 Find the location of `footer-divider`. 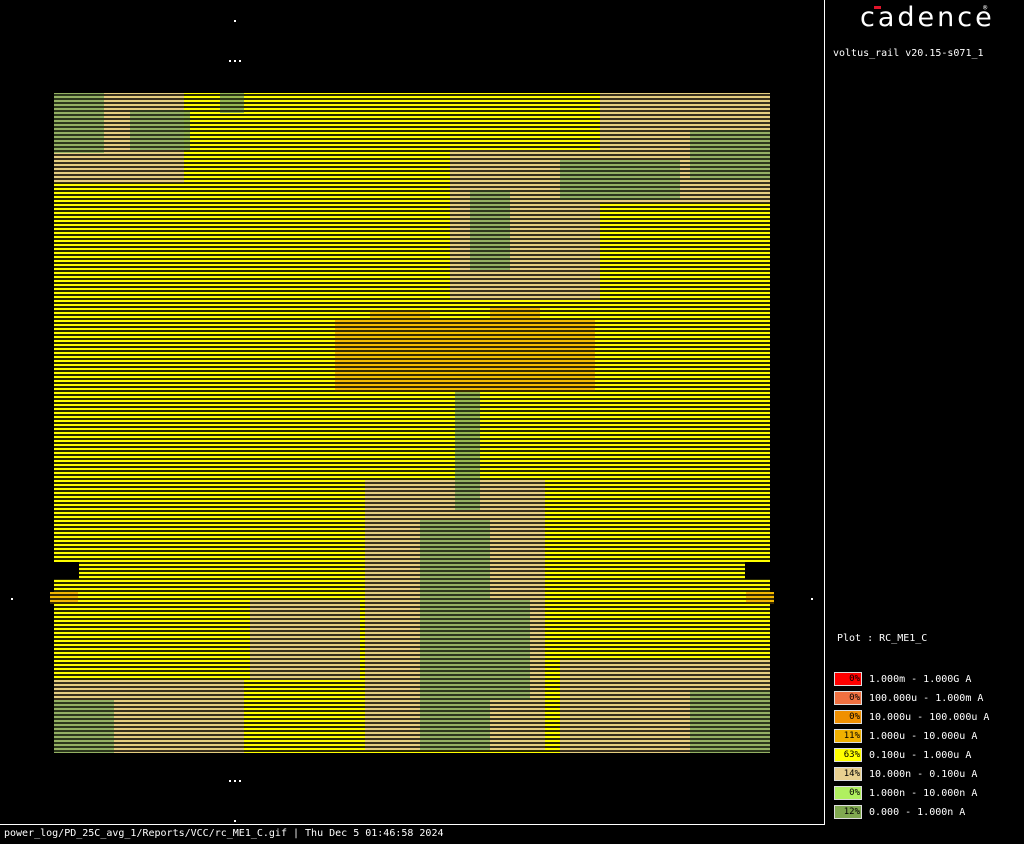

footer-divider is located at coordinates (412, 824).